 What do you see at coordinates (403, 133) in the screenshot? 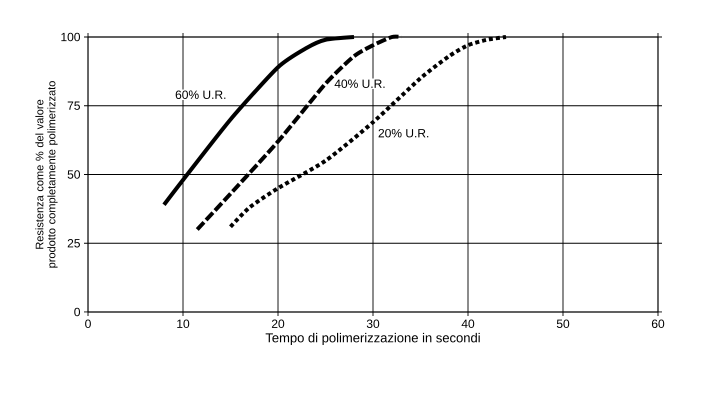
I see `series-label: 20% U.R.` at bounding box center [403, 133].